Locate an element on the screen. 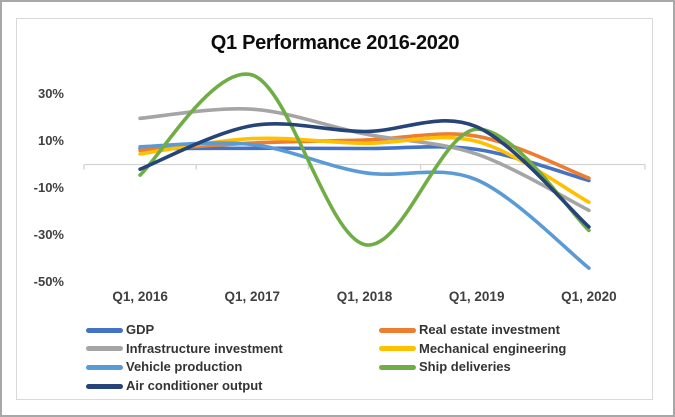  legend-item-mechanical-engineering: Mechanical engineering is located at coordinates (482, 348).